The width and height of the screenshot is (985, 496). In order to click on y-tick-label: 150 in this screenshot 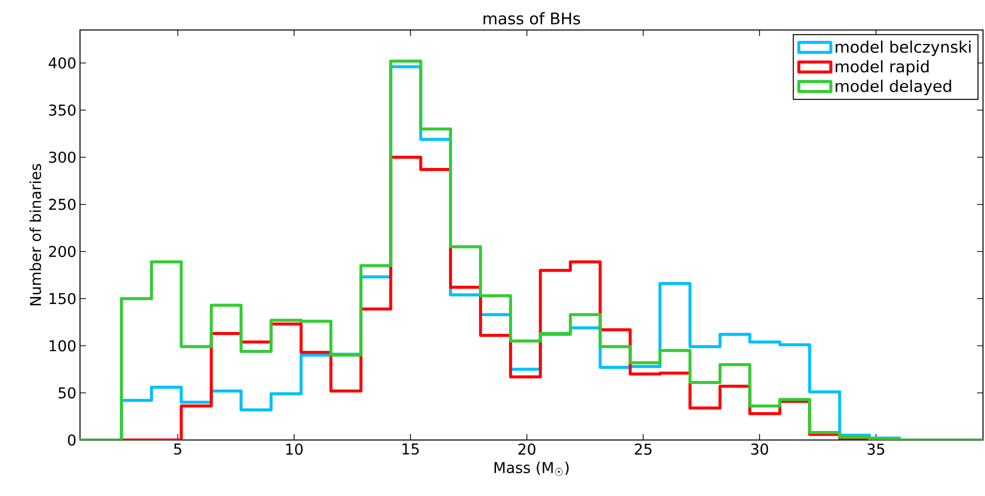, I will do `click(63, 298)`.